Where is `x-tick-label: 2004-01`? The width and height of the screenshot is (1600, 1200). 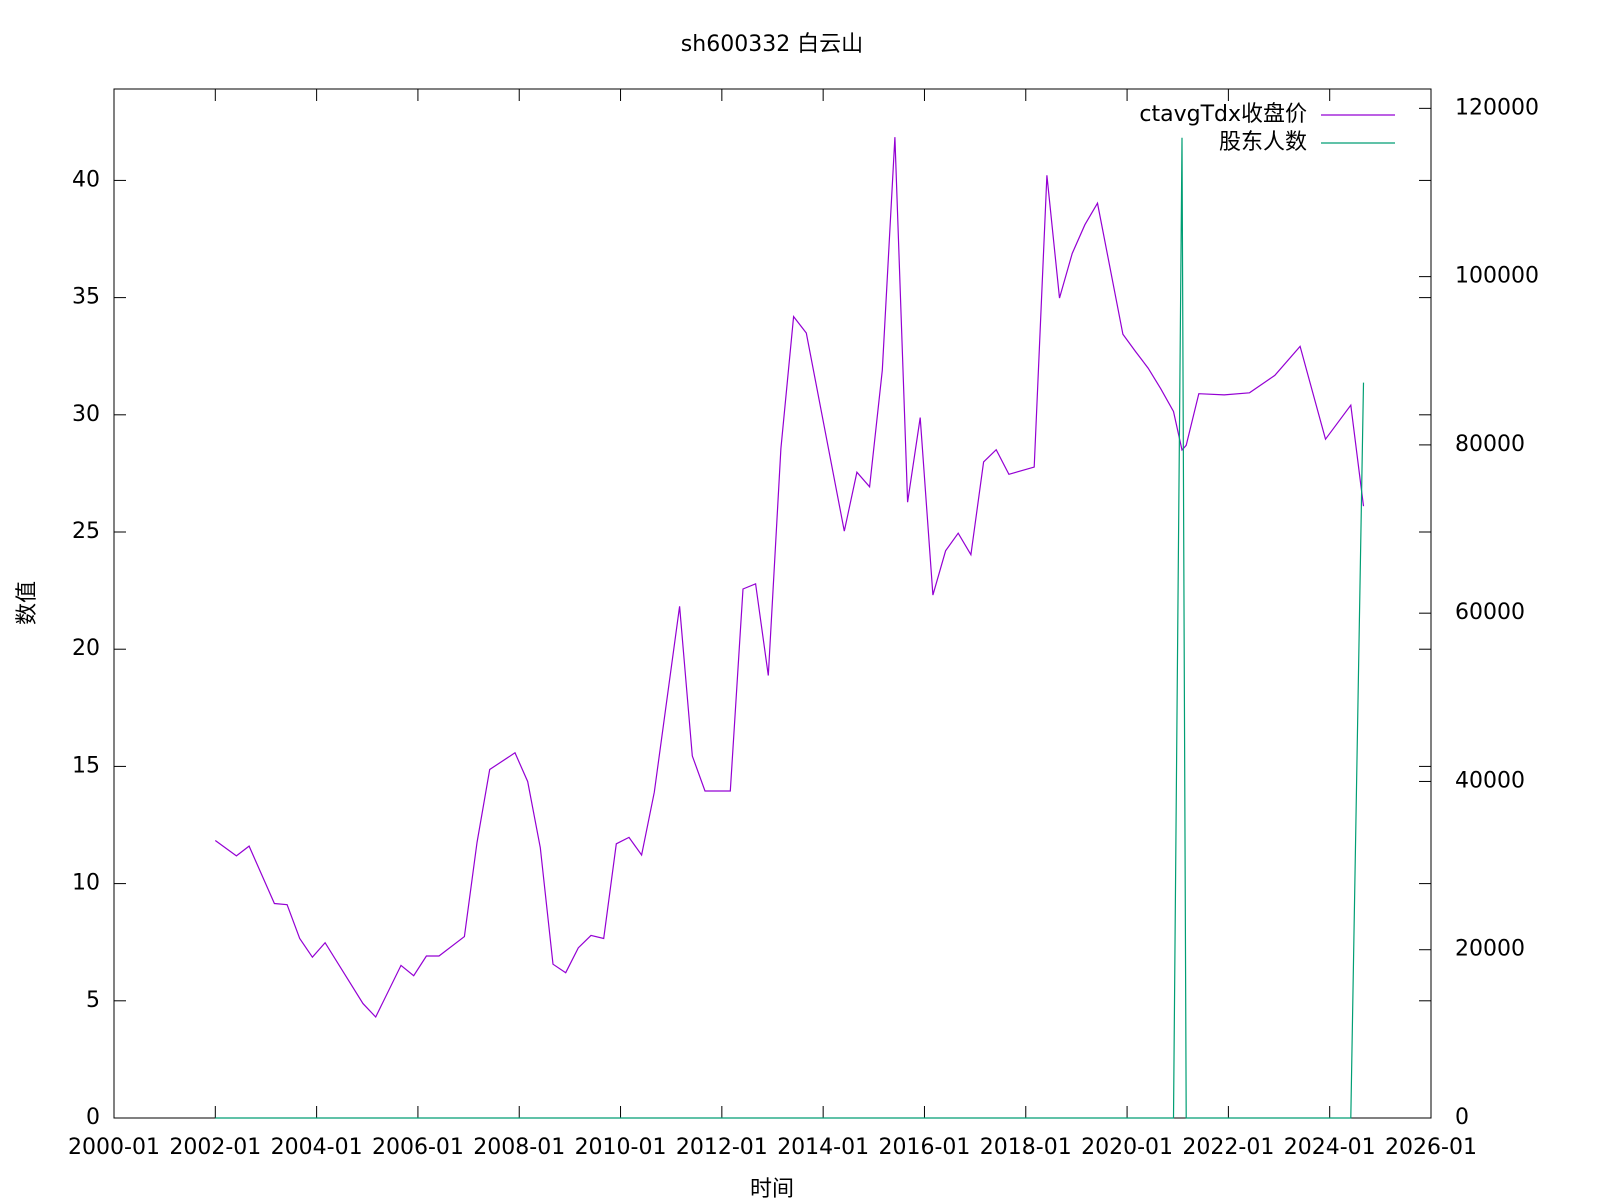
x-tick-label: 2004-01 is located at coordinates (317, 1147).